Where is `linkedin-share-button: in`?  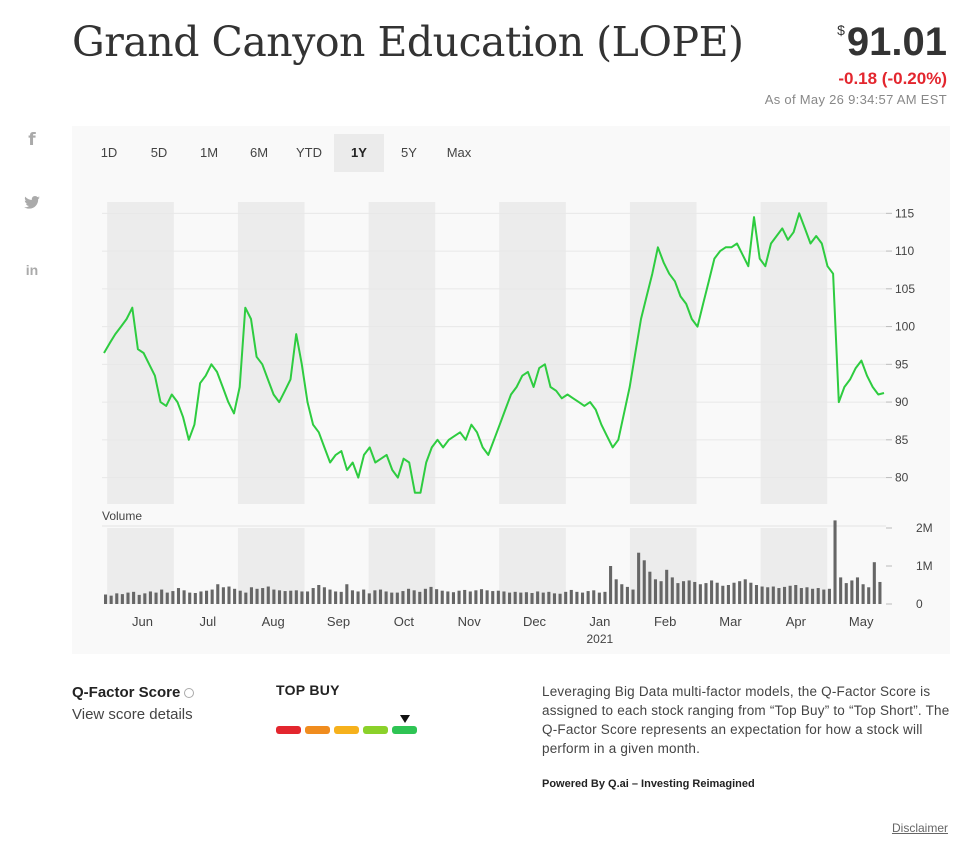 linkedin-share-button: in is located at coordinates (32, 271).